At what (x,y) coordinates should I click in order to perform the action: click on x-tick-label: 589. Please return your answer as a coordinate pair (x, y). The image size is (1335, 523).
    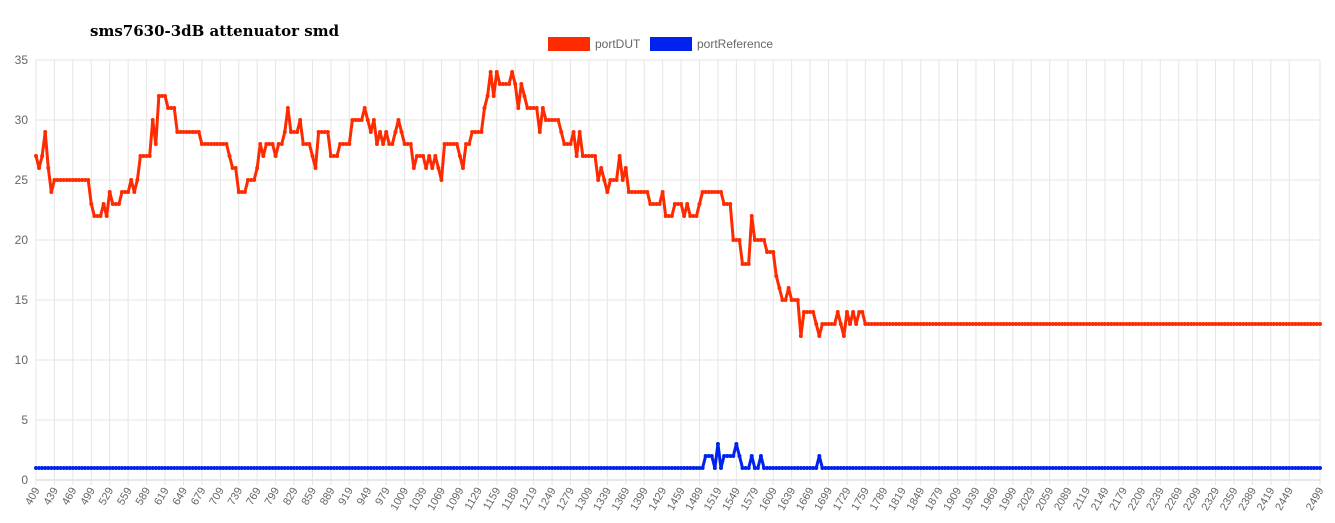
    Looking at the image, I should click on (144, 497).